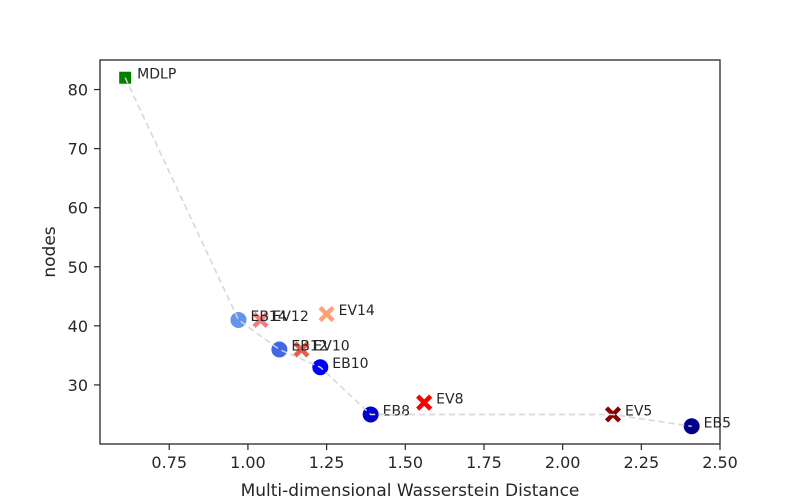 This screenshot has width=800, height=500. What do you see at coordinates (563, 462) in the screenshot?
I see `x-tick-label: 2.00` at bounding box center [563, 462].